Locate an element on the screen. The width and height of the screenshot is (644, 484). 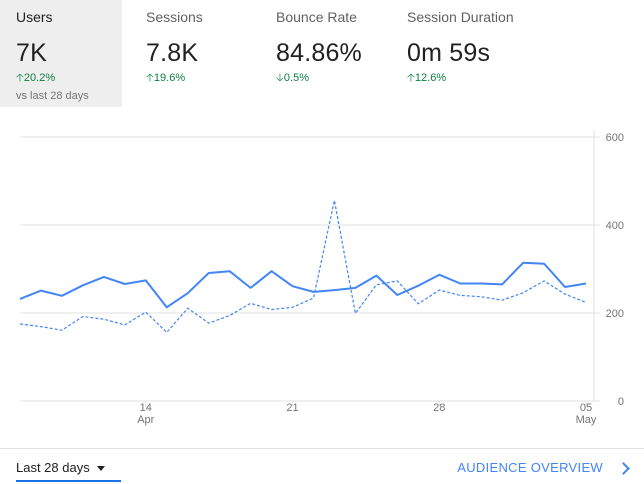
metric-value: 84.86% is located at coordinates (319, 53).